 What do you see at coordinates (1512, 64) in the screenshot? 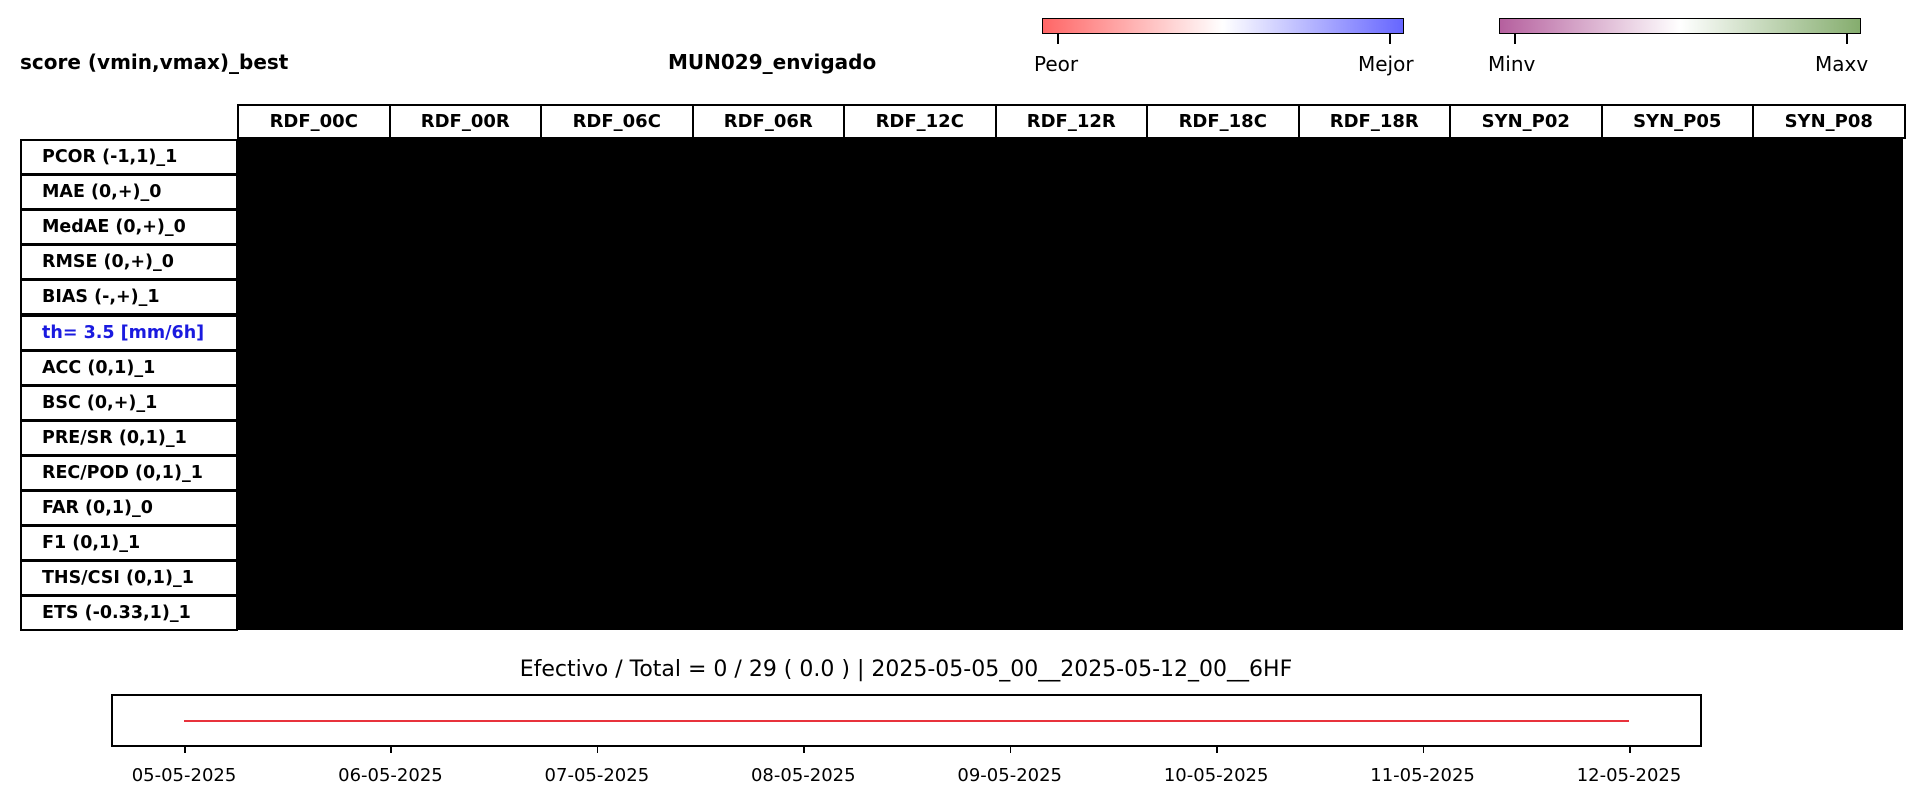
I see `colorbar-left-label: Minv` at bounding box center [1512, 64].